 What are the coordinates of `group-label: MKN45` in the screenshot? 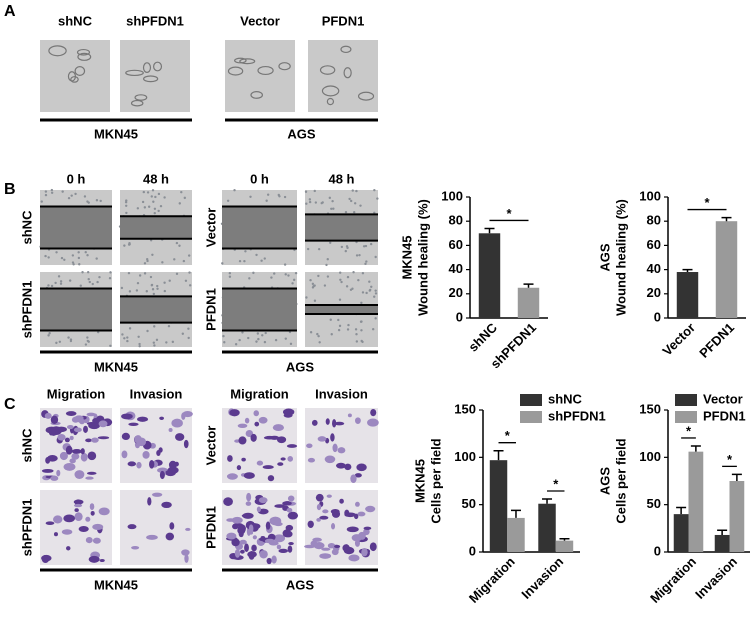 It's located at (116, 366).